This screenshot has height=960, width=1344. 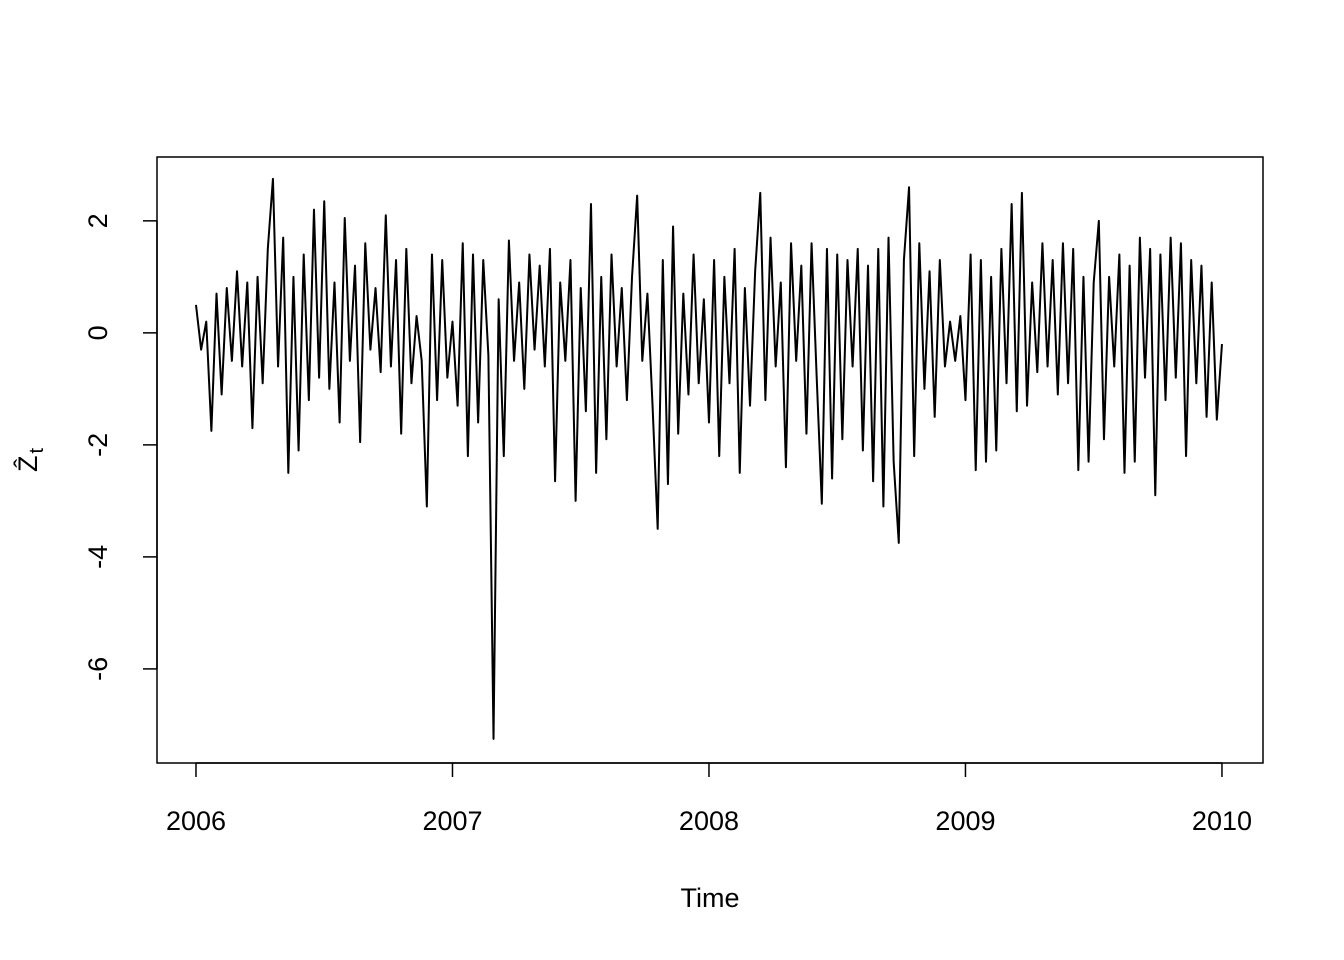 What do you see at coordinates (98, 669) in the screenshot?
I see `y-tick-label: -6` at bounding box center [98, 669].